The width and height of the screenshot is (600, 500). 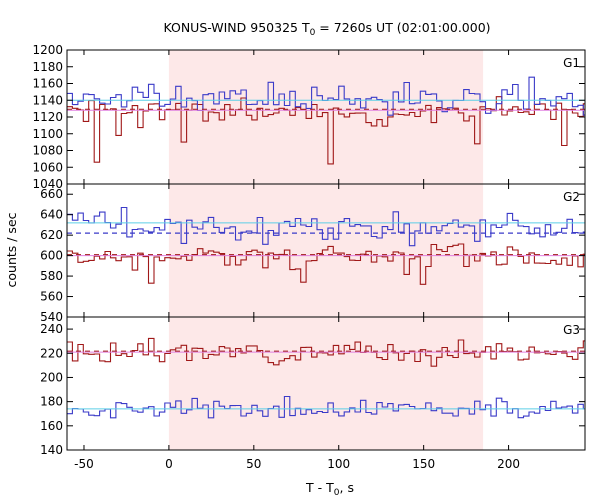 What do you see at coordinates (47, 167) in the screenshot?
I see `y-tick-label: 1060` at bounding box center [47, 167].